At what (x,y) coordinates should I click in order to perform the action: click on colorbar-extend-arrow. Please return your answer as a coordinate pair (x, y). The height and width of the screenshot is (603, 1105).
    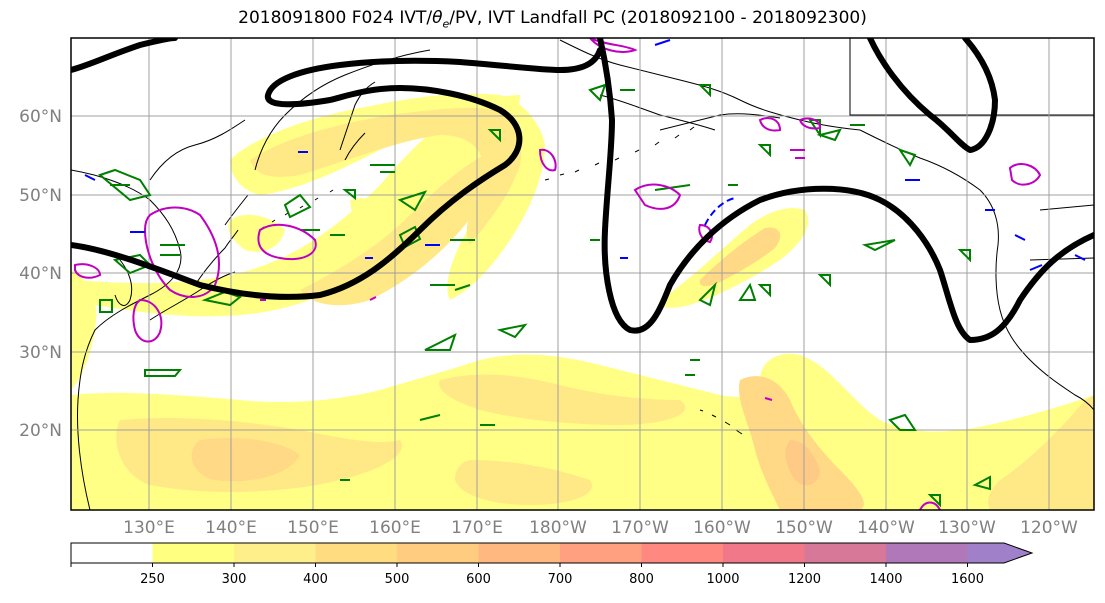
    Looking at the image, I should click on (999, 553).